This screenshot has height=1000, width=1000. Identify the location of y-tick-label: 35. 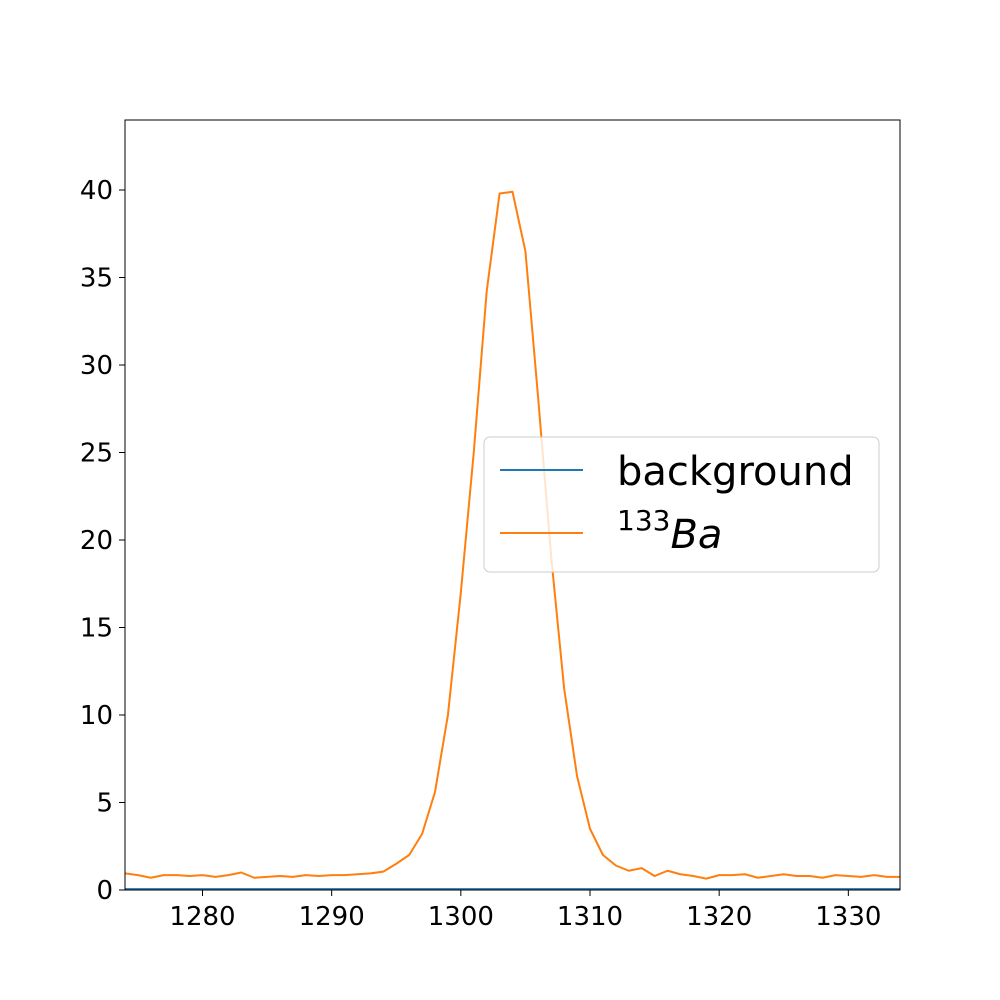
(96, 279).